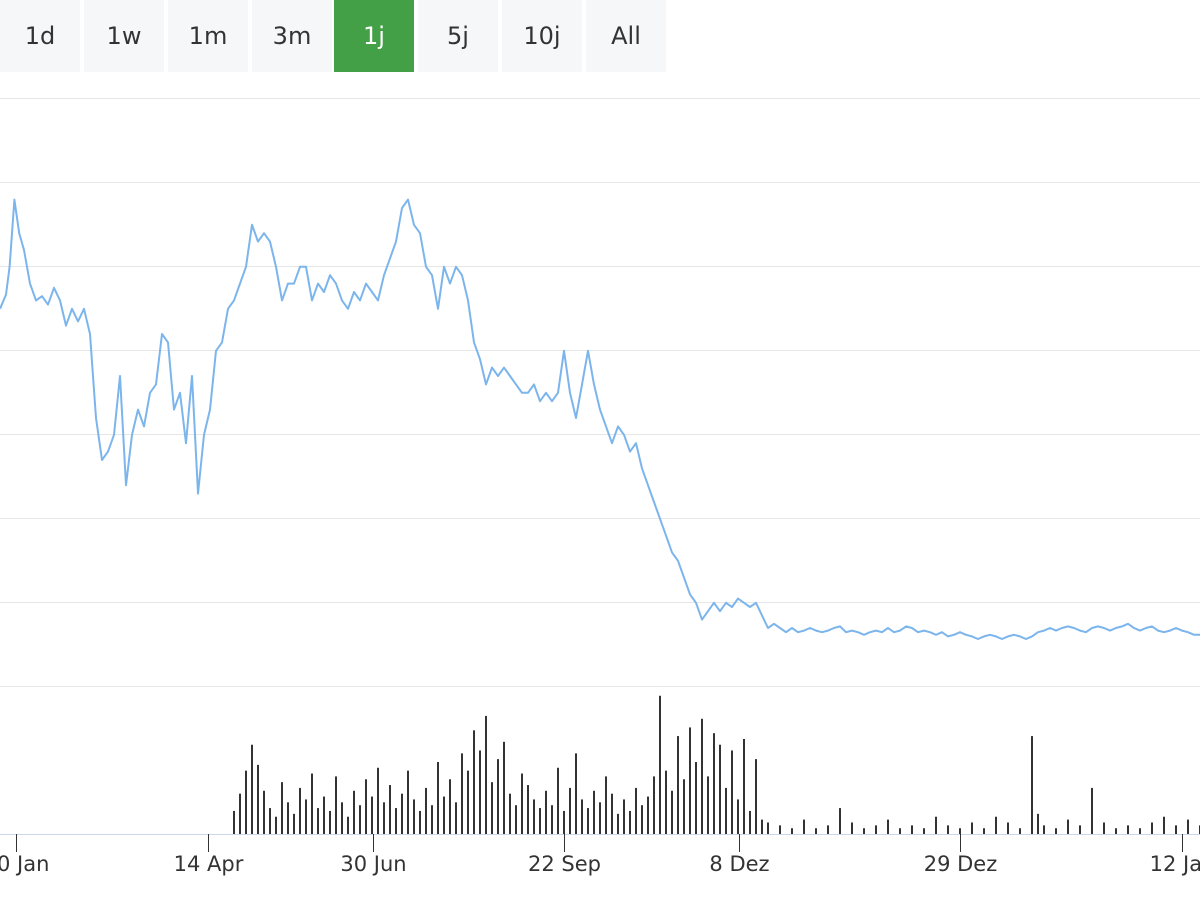 This screenshot has width=1200, height=900. What do you see at coordinates (739, 864) in the screenshot?
I see `x-tick-label: 8 Dez` at bounding box center [739, 864].